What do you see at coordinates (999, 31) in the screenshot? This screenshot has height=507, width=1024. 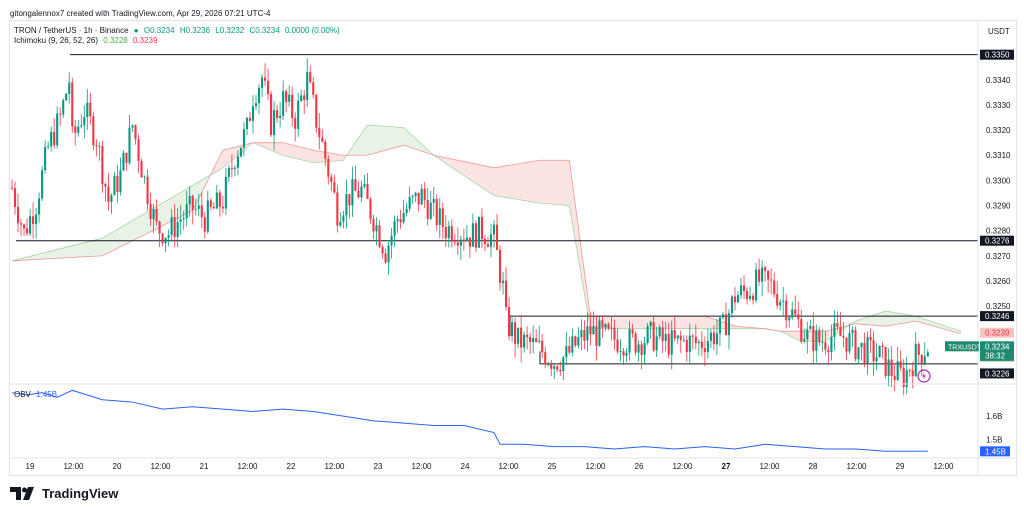 I see `currency-label: USDT` at bounding box center [999, 31].